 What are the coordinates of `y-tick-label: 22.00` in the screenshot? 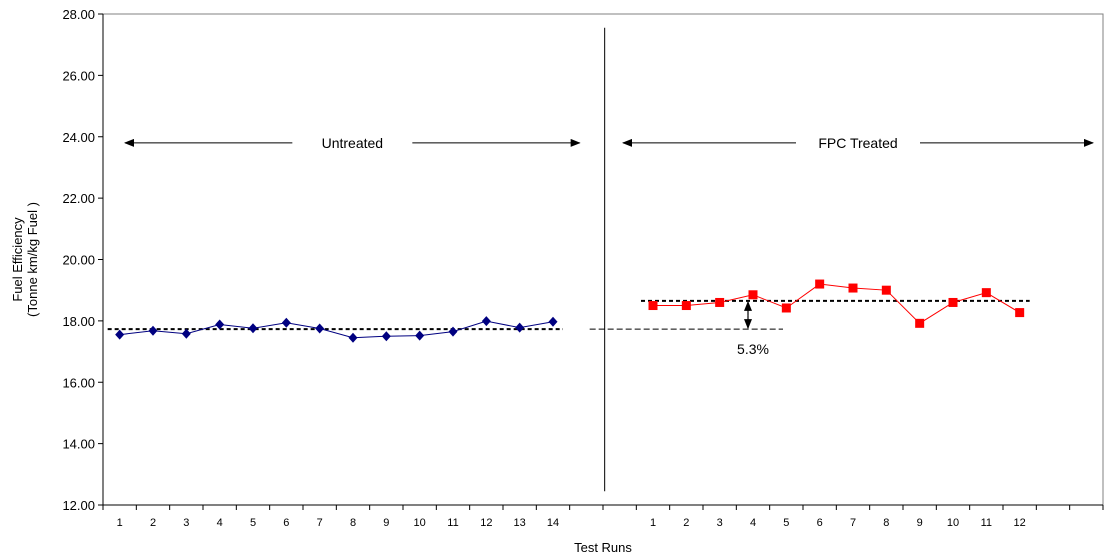 It's located at (78, 198).